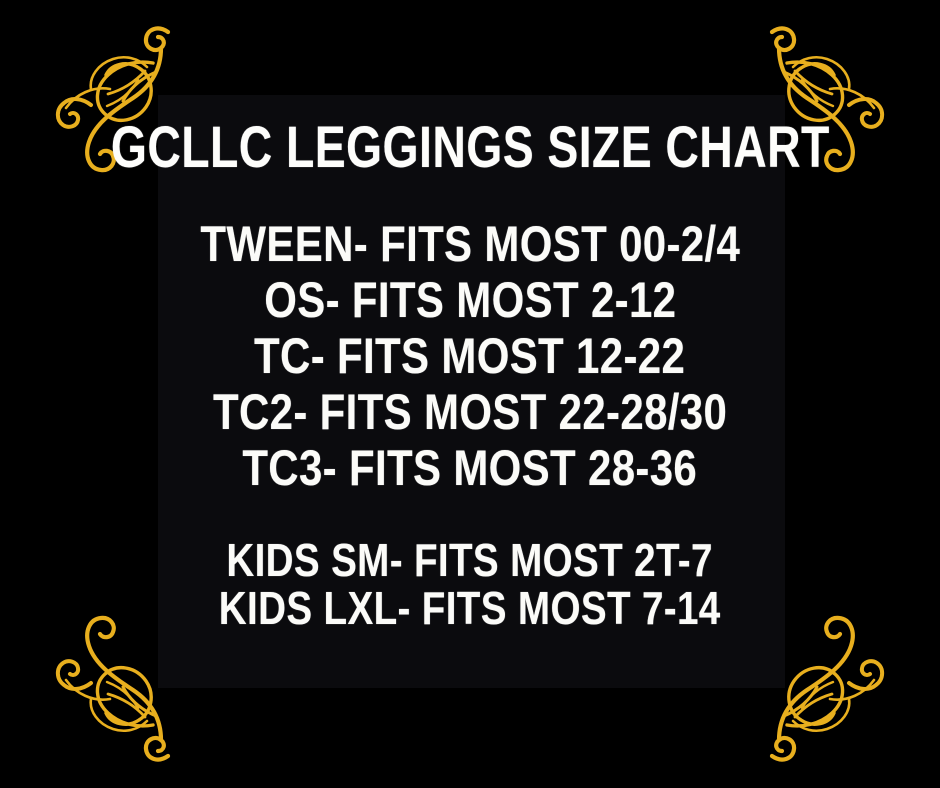  Describe the element at coordinates (470, 468) in the screenshot. I see `size-line: TC3- FITS MOST 28-36` at that location.